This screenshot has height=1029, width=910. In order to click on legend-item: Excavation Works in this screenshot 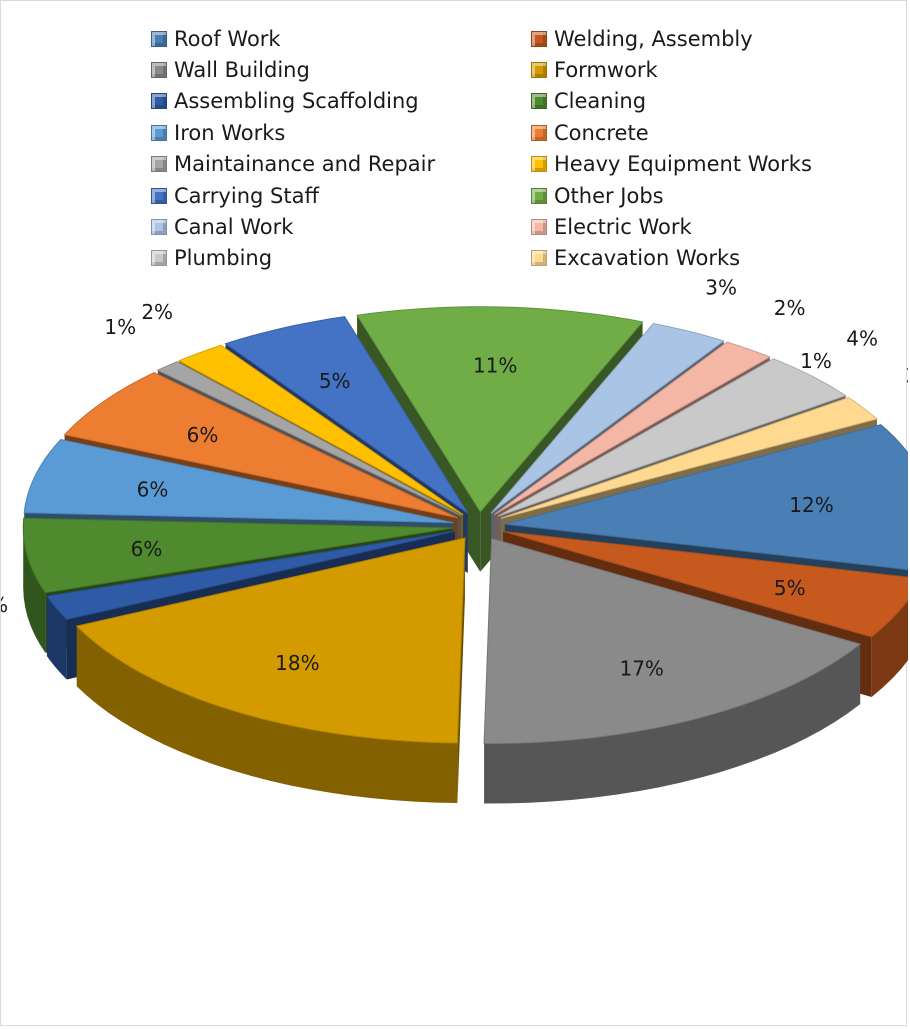, I will do `click(691, 258)`.